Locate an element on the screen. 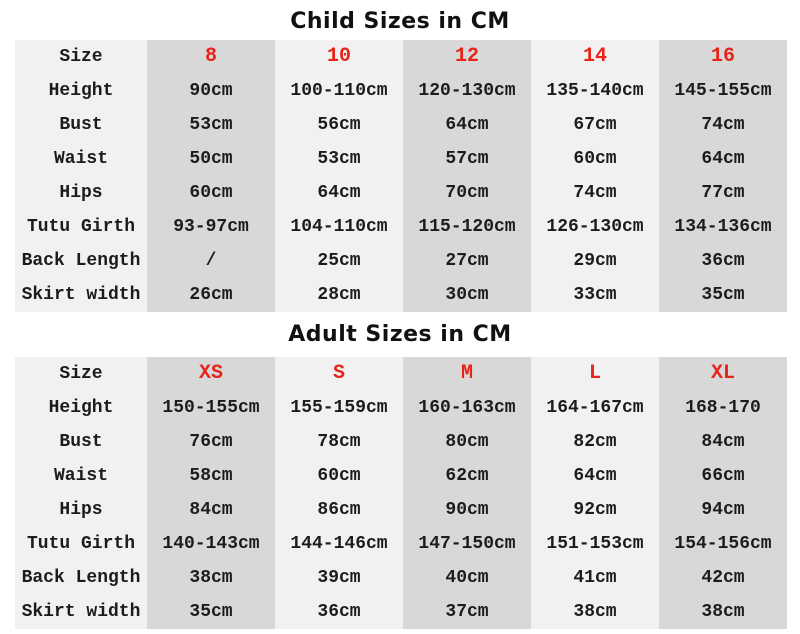  measurement-cell: 168-170 is located at coordinates (723, 408).